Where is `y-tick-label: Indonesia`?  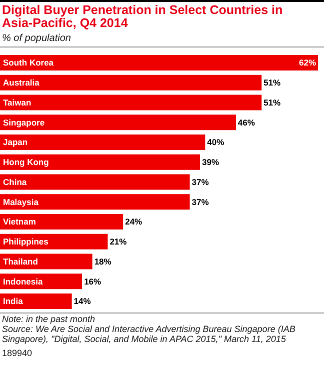 y-tick-label: Indonesia is located at coordinates (23, 281).